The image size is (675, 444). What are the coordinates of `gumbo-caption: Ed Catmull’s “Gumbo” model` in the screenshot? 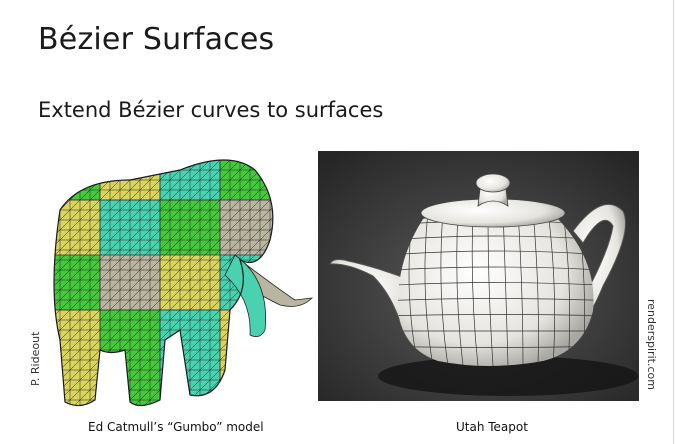 It's located at (176, 427).